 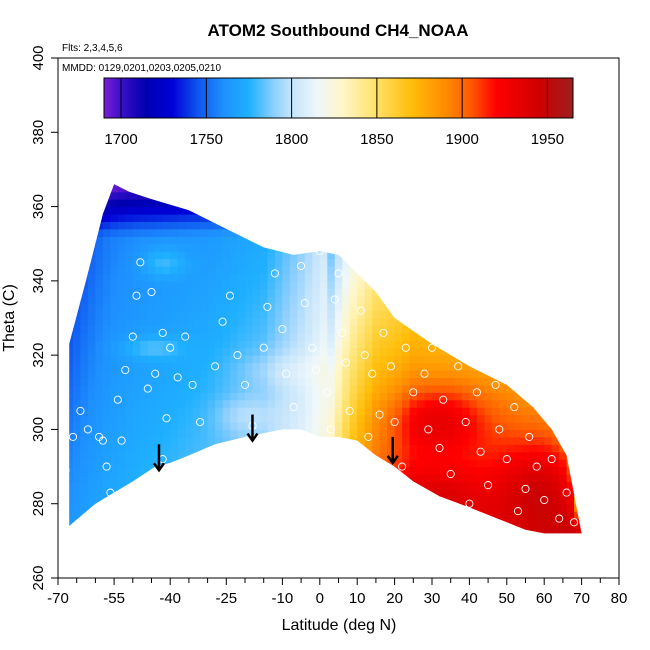 I want to click on x-axis-label: Latitude (deg N), so click(x=339, y=625).